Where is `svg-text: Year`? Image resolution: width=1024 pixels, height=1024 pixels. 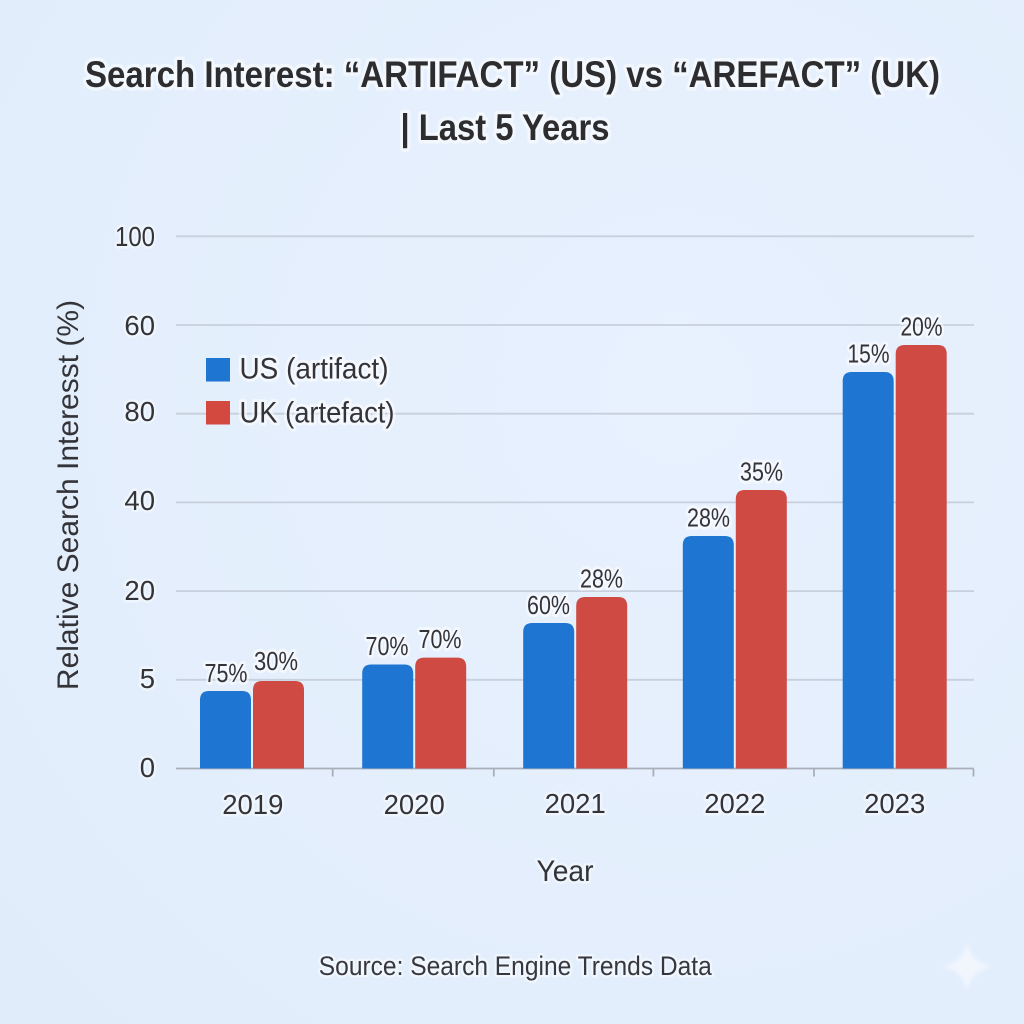
svg-text: Year is located at coordinates (565, 871).